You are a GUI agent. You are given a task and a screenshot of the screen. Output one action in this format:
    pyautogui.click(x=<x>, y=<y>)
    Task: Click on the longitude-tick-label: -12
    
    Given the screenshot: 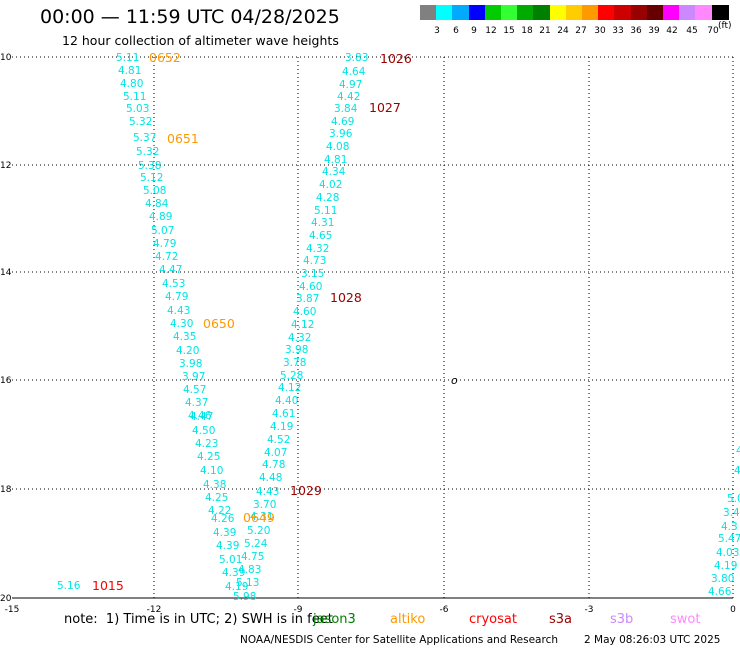 What is the action you would take?
    pyautogui.click(x=154, y=610)
    